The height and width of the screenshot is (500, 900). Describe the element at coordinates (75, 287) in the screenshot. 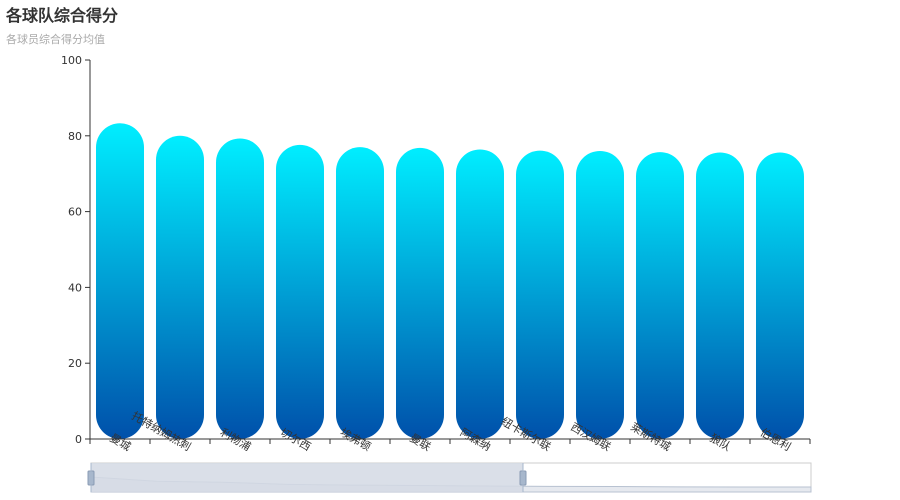

I see `y-tick-label: 40` at that location.